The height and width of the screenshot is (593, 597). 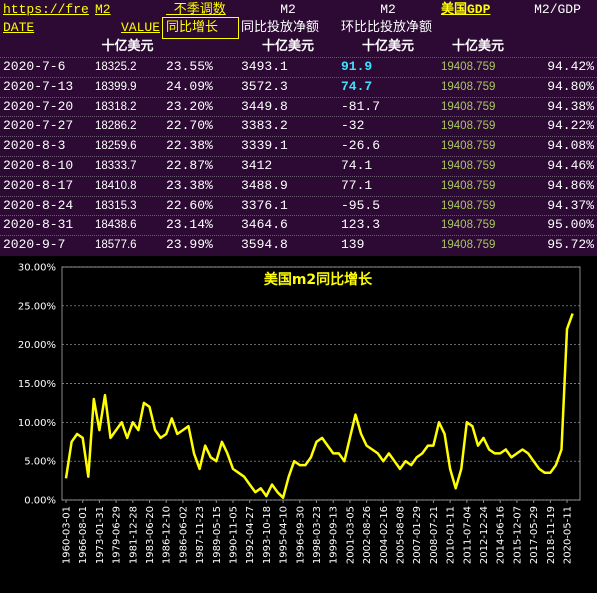 I want to click on x-tick-label: 1987-11-23, so click(x=200, y=535).